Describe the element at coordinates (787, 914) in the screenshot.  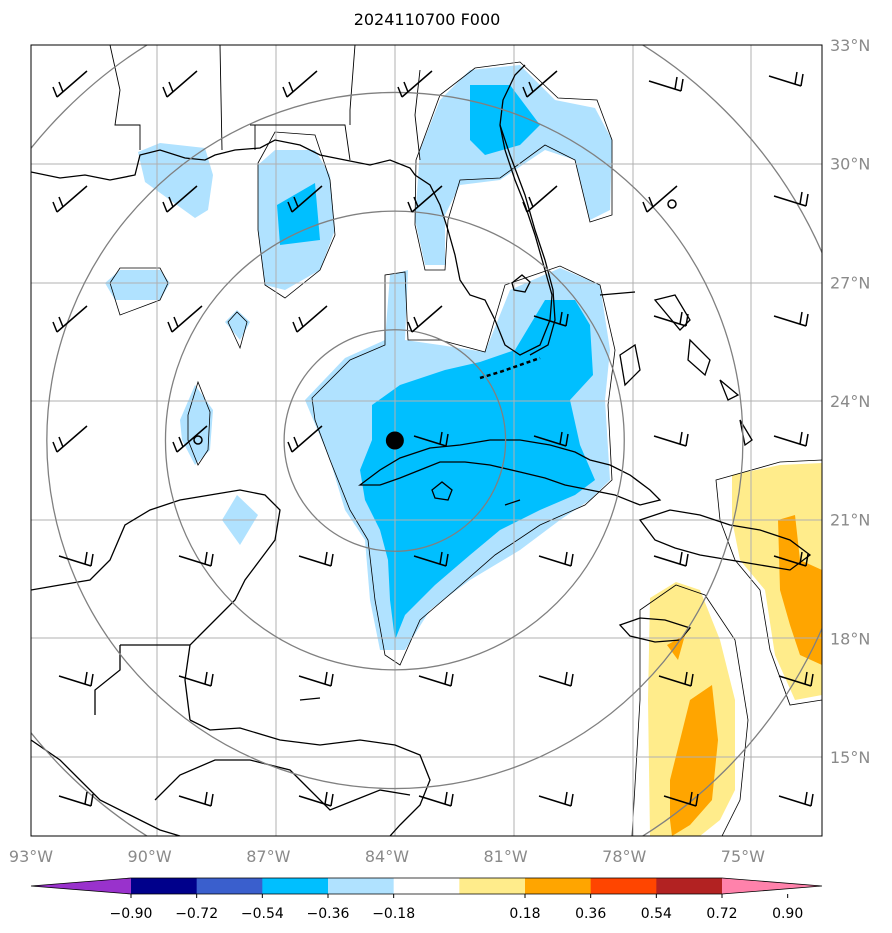
I see `colorbar-tick-label: 0.90` at that location.